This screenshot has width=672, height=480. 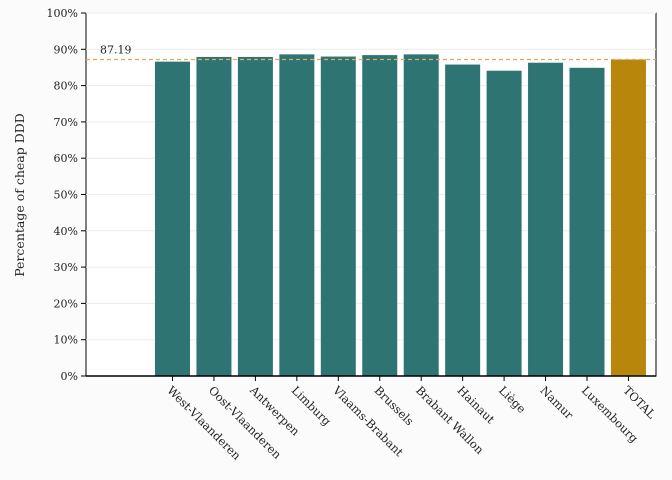 I want to click on reference-line-label: 87.19, so click(x=116, y=50).